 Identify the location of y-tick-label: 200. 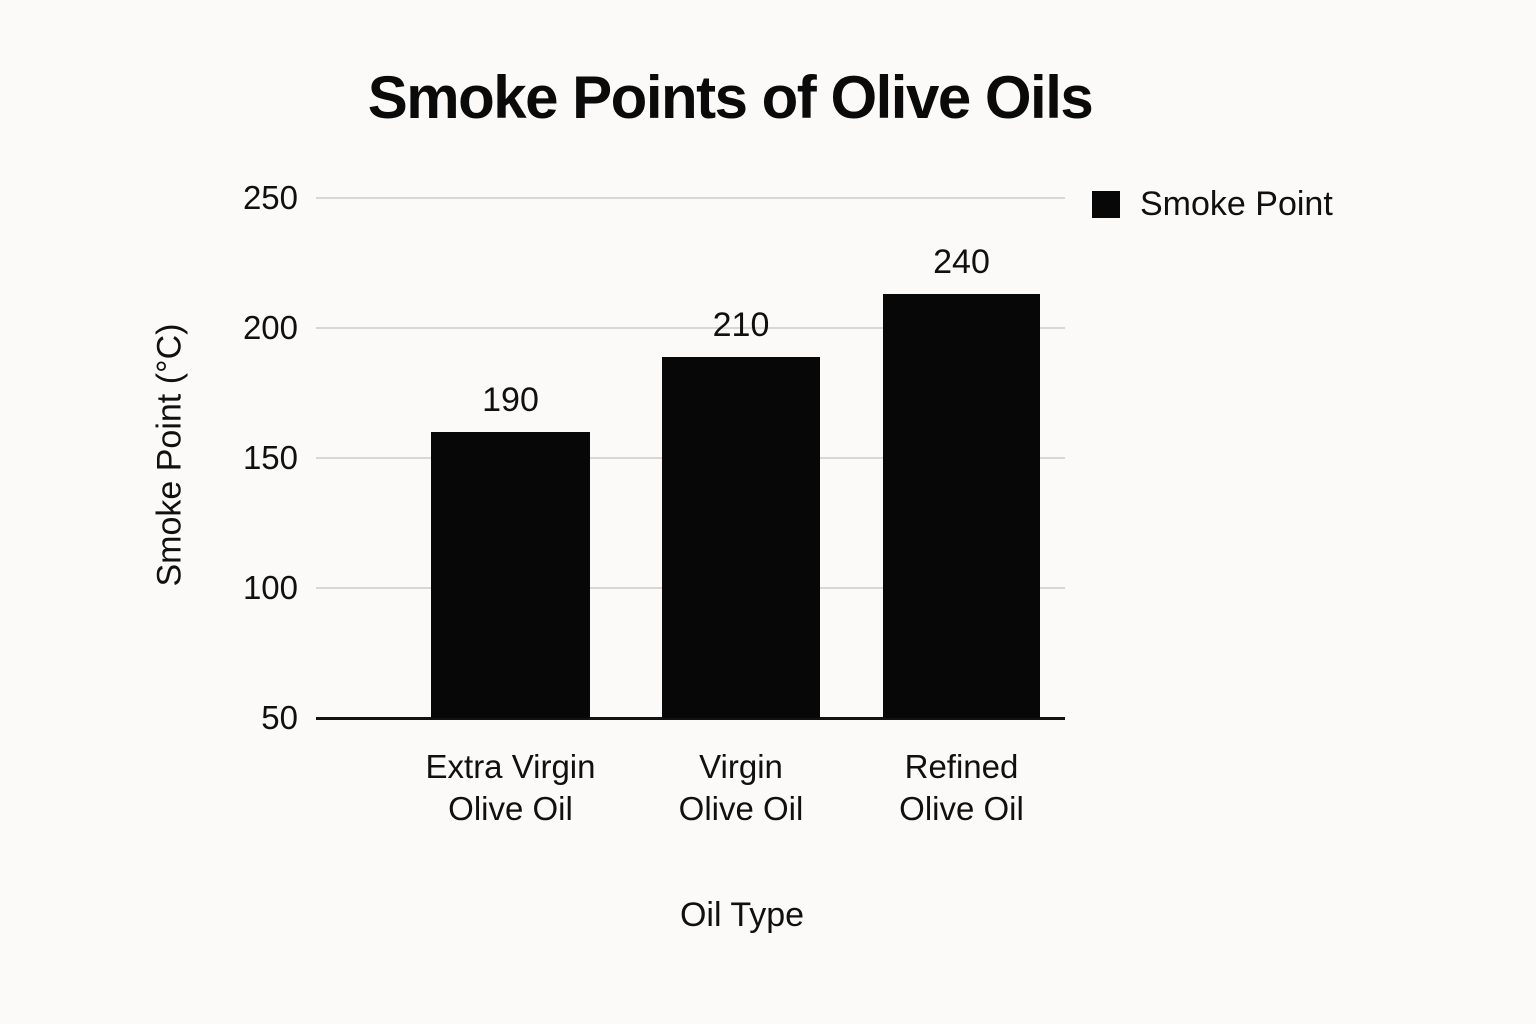
(270, 327).